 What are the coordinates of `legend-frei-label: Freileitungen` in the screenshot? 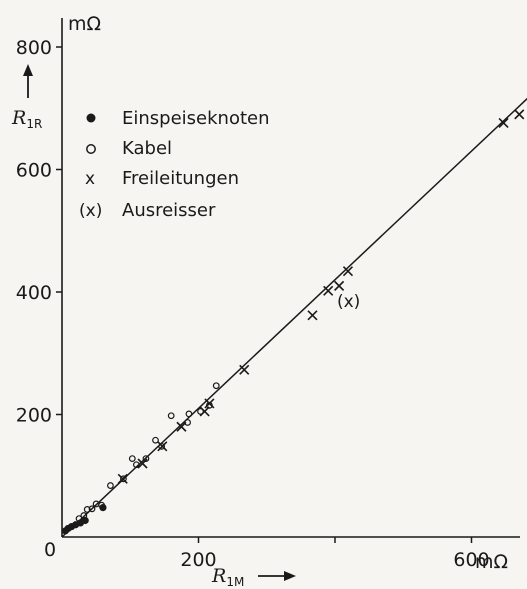 It's located at (180, 178).